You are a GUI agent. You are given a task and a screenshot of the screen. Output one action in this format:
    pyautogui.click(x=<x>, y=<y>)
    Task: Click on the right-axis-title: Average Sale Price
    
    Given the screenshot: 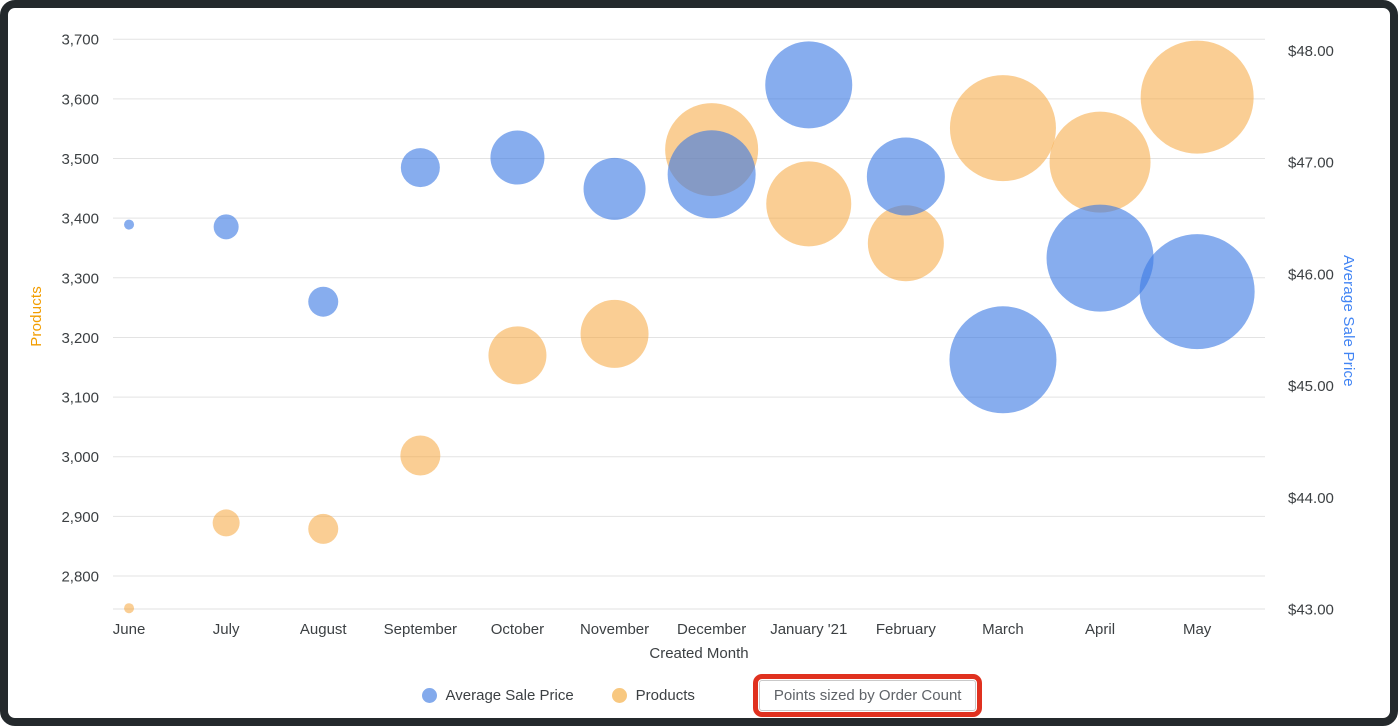 What is the action you would take?
    pyautogui.click(x=1348, y=321)
    